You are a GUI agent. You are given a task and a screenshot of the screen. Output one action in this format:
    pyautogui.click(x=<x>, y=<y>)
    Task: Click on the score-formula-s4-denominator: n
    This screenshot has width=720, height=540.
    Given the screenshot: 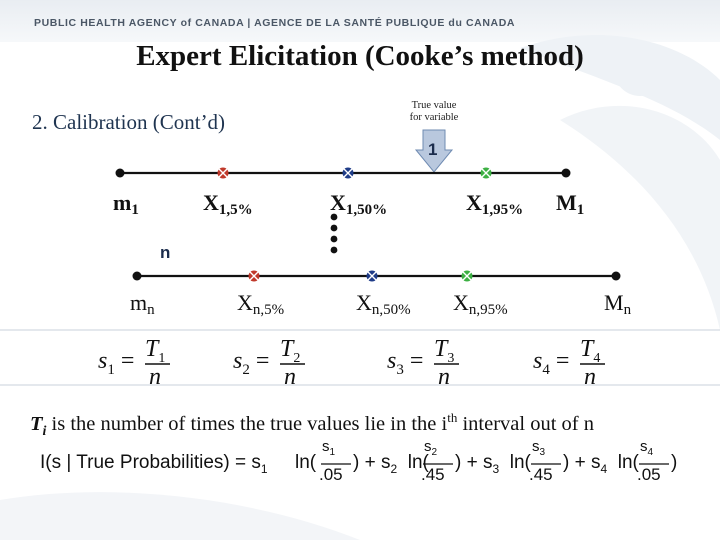 What is the action you would take?
    pyautogui.click(x=590, y=377)
    